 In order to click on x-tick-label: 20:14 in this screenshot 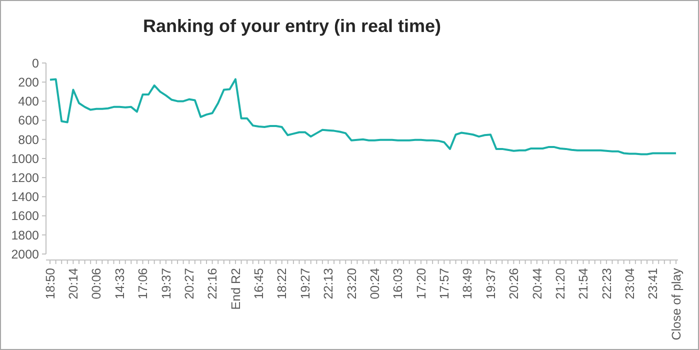, I will do `click(73, 284)`.